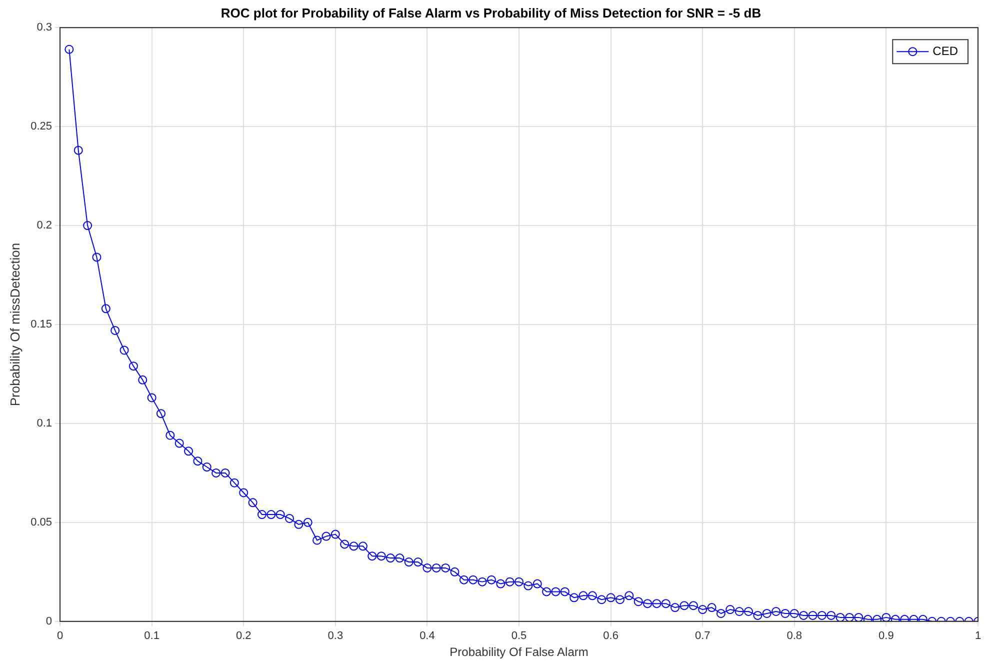  I want to click on y-tick-label: 0.1, so click(44, 424).